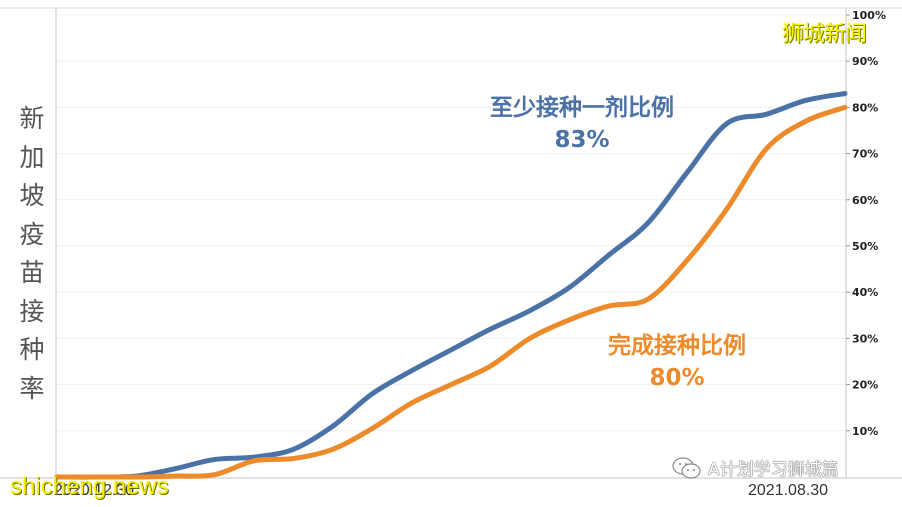 The height and width of the screenshot is (507, 902). What do you see at coordinates (824, 34) in the screenshot?
I see `watermark-top-right: 狮城新闻` at bounding box center [824, 34].